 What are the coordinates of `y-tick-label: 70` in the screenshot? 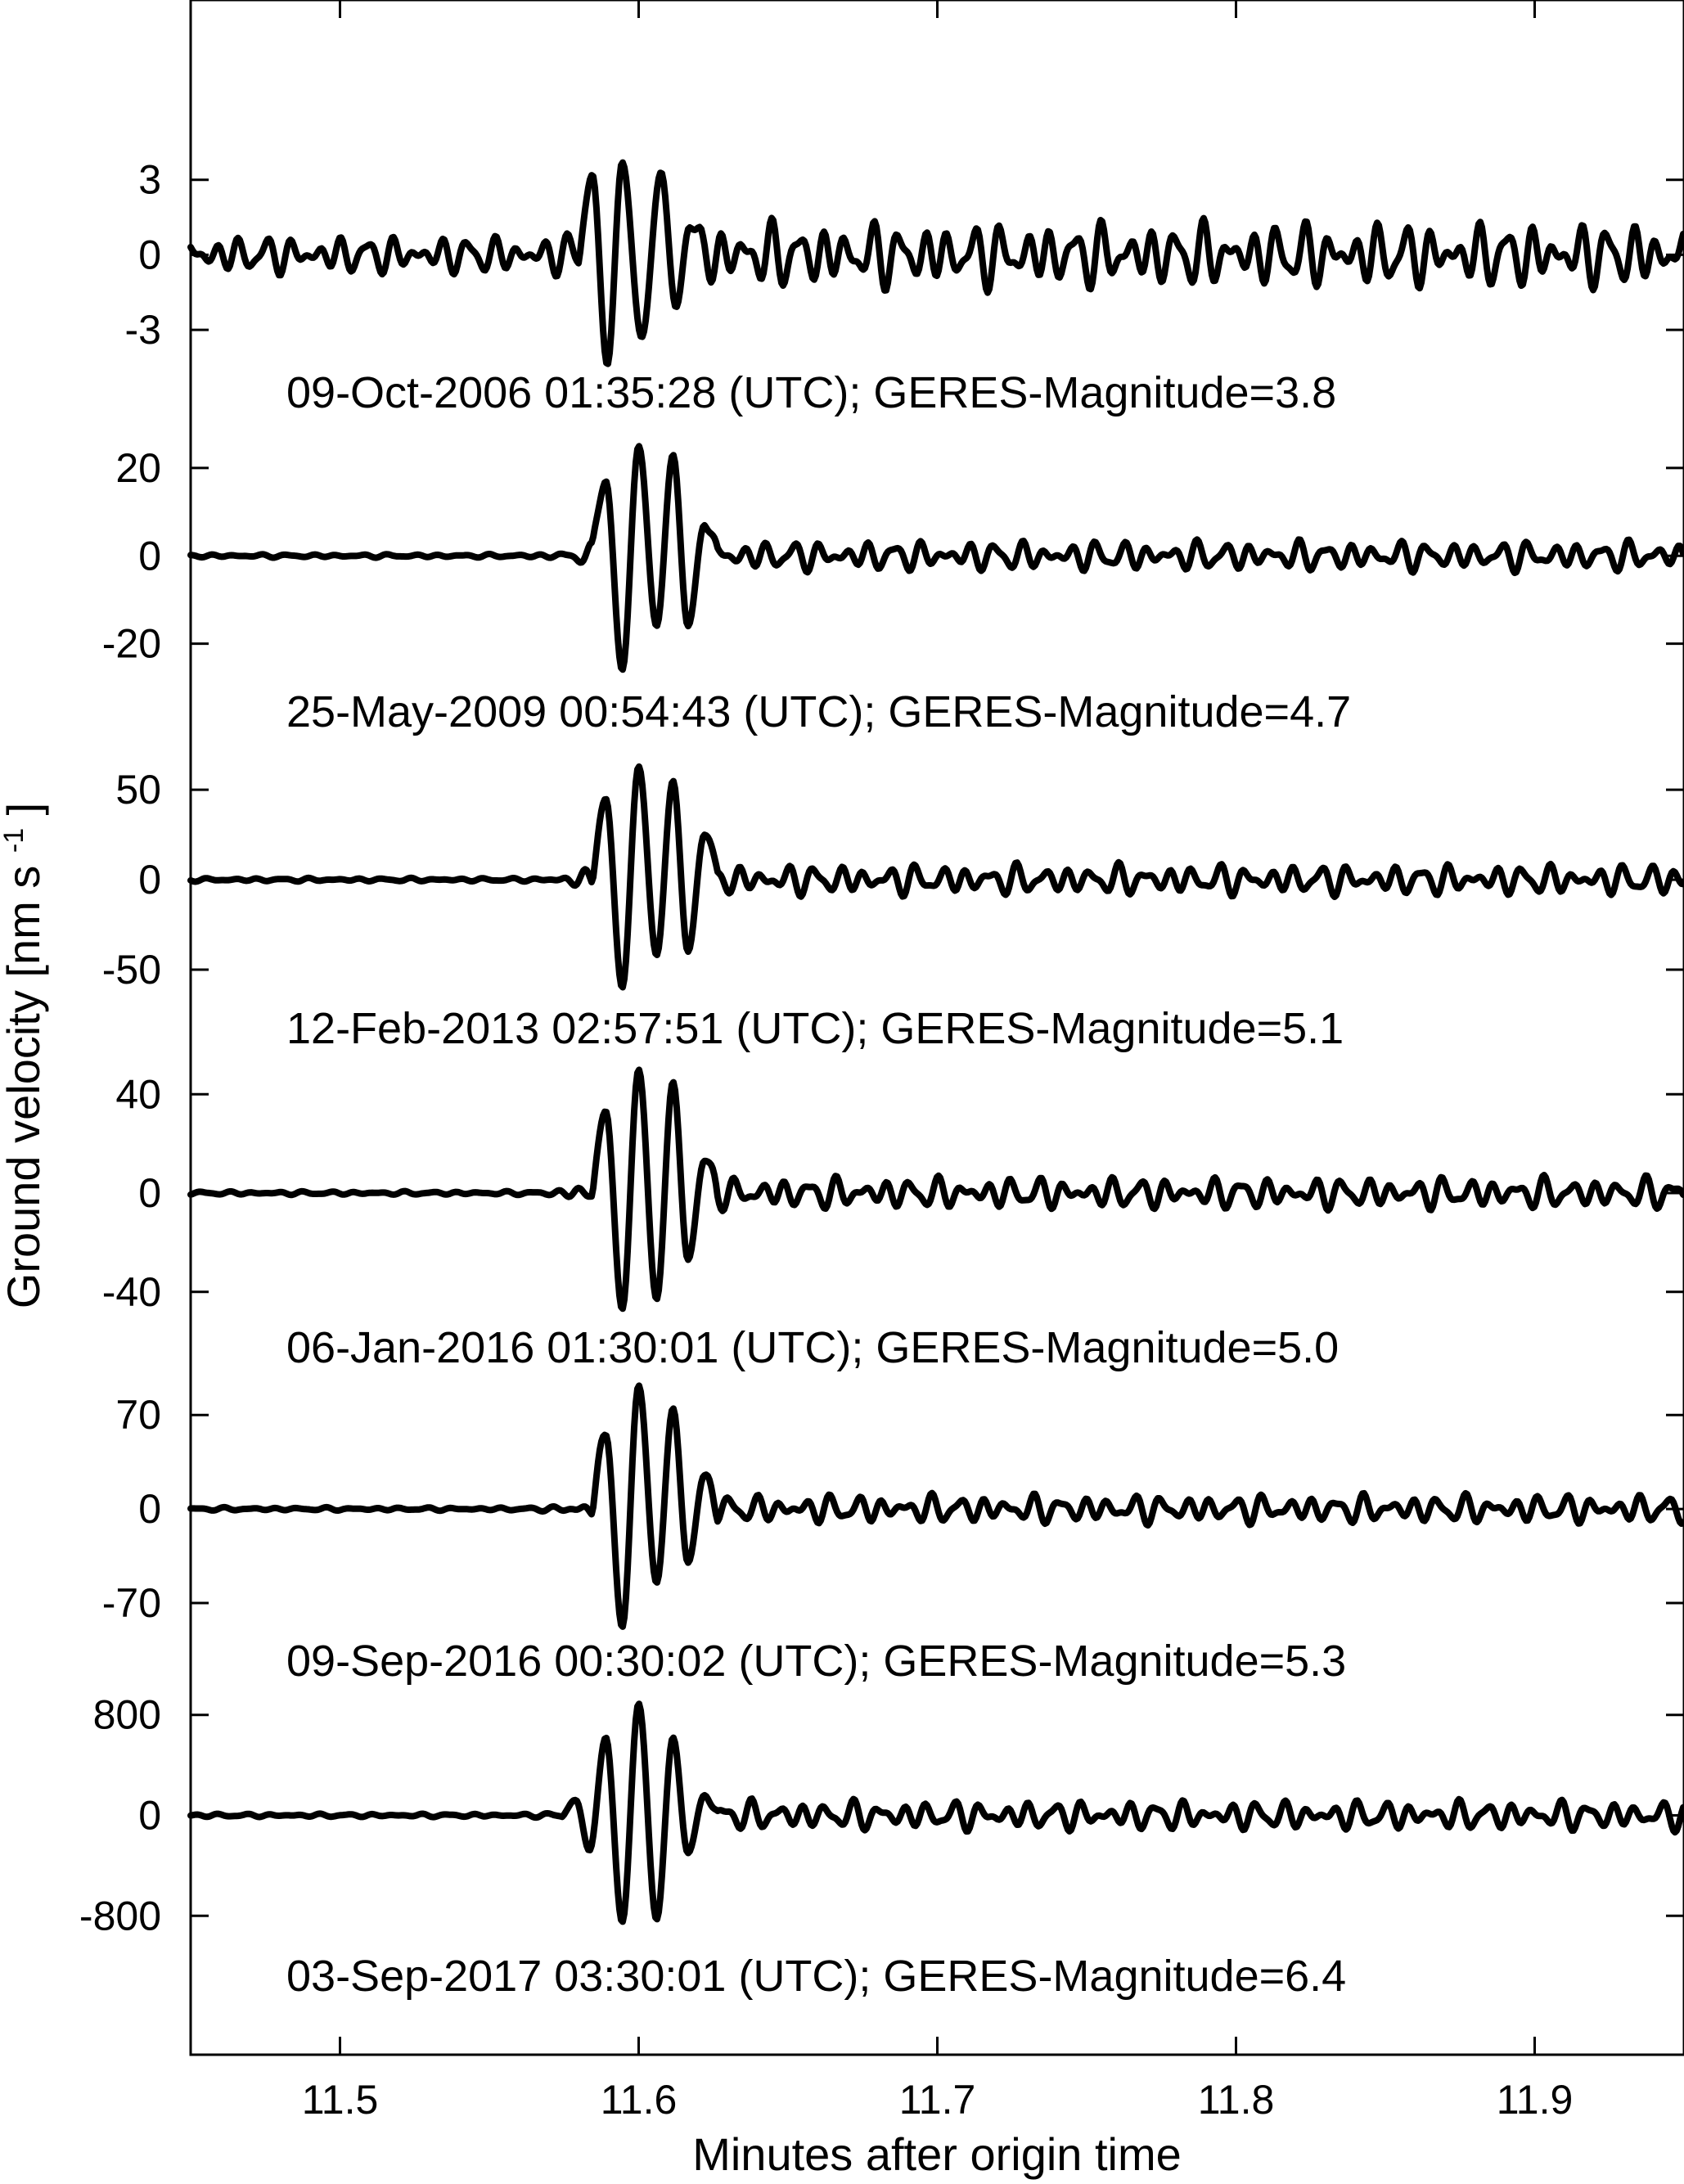 It's located at (138, 1415).